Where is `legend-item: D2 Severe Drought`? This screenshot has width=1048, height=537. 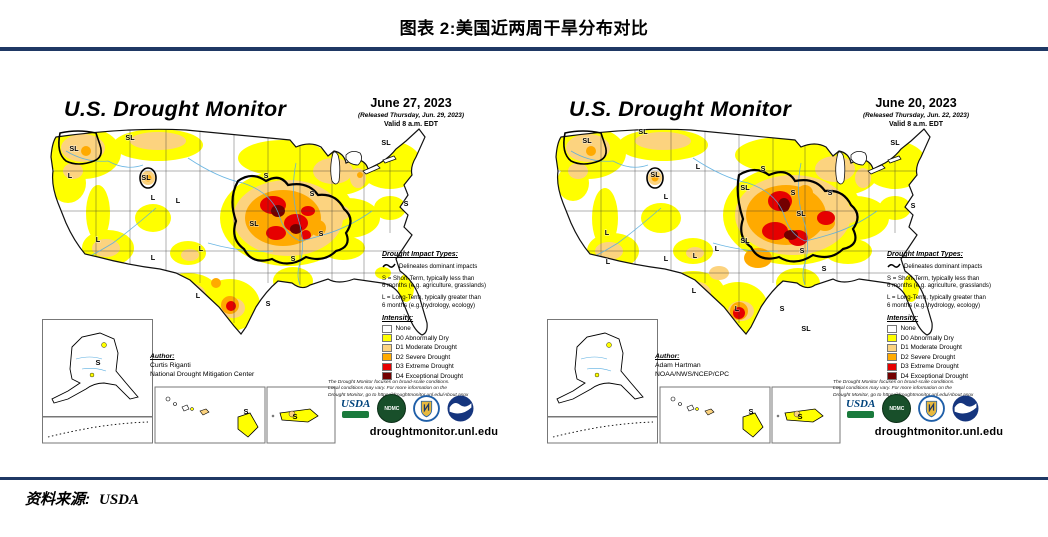 legend-item: D2 Severe Drought is located at coordinates (455, 357).